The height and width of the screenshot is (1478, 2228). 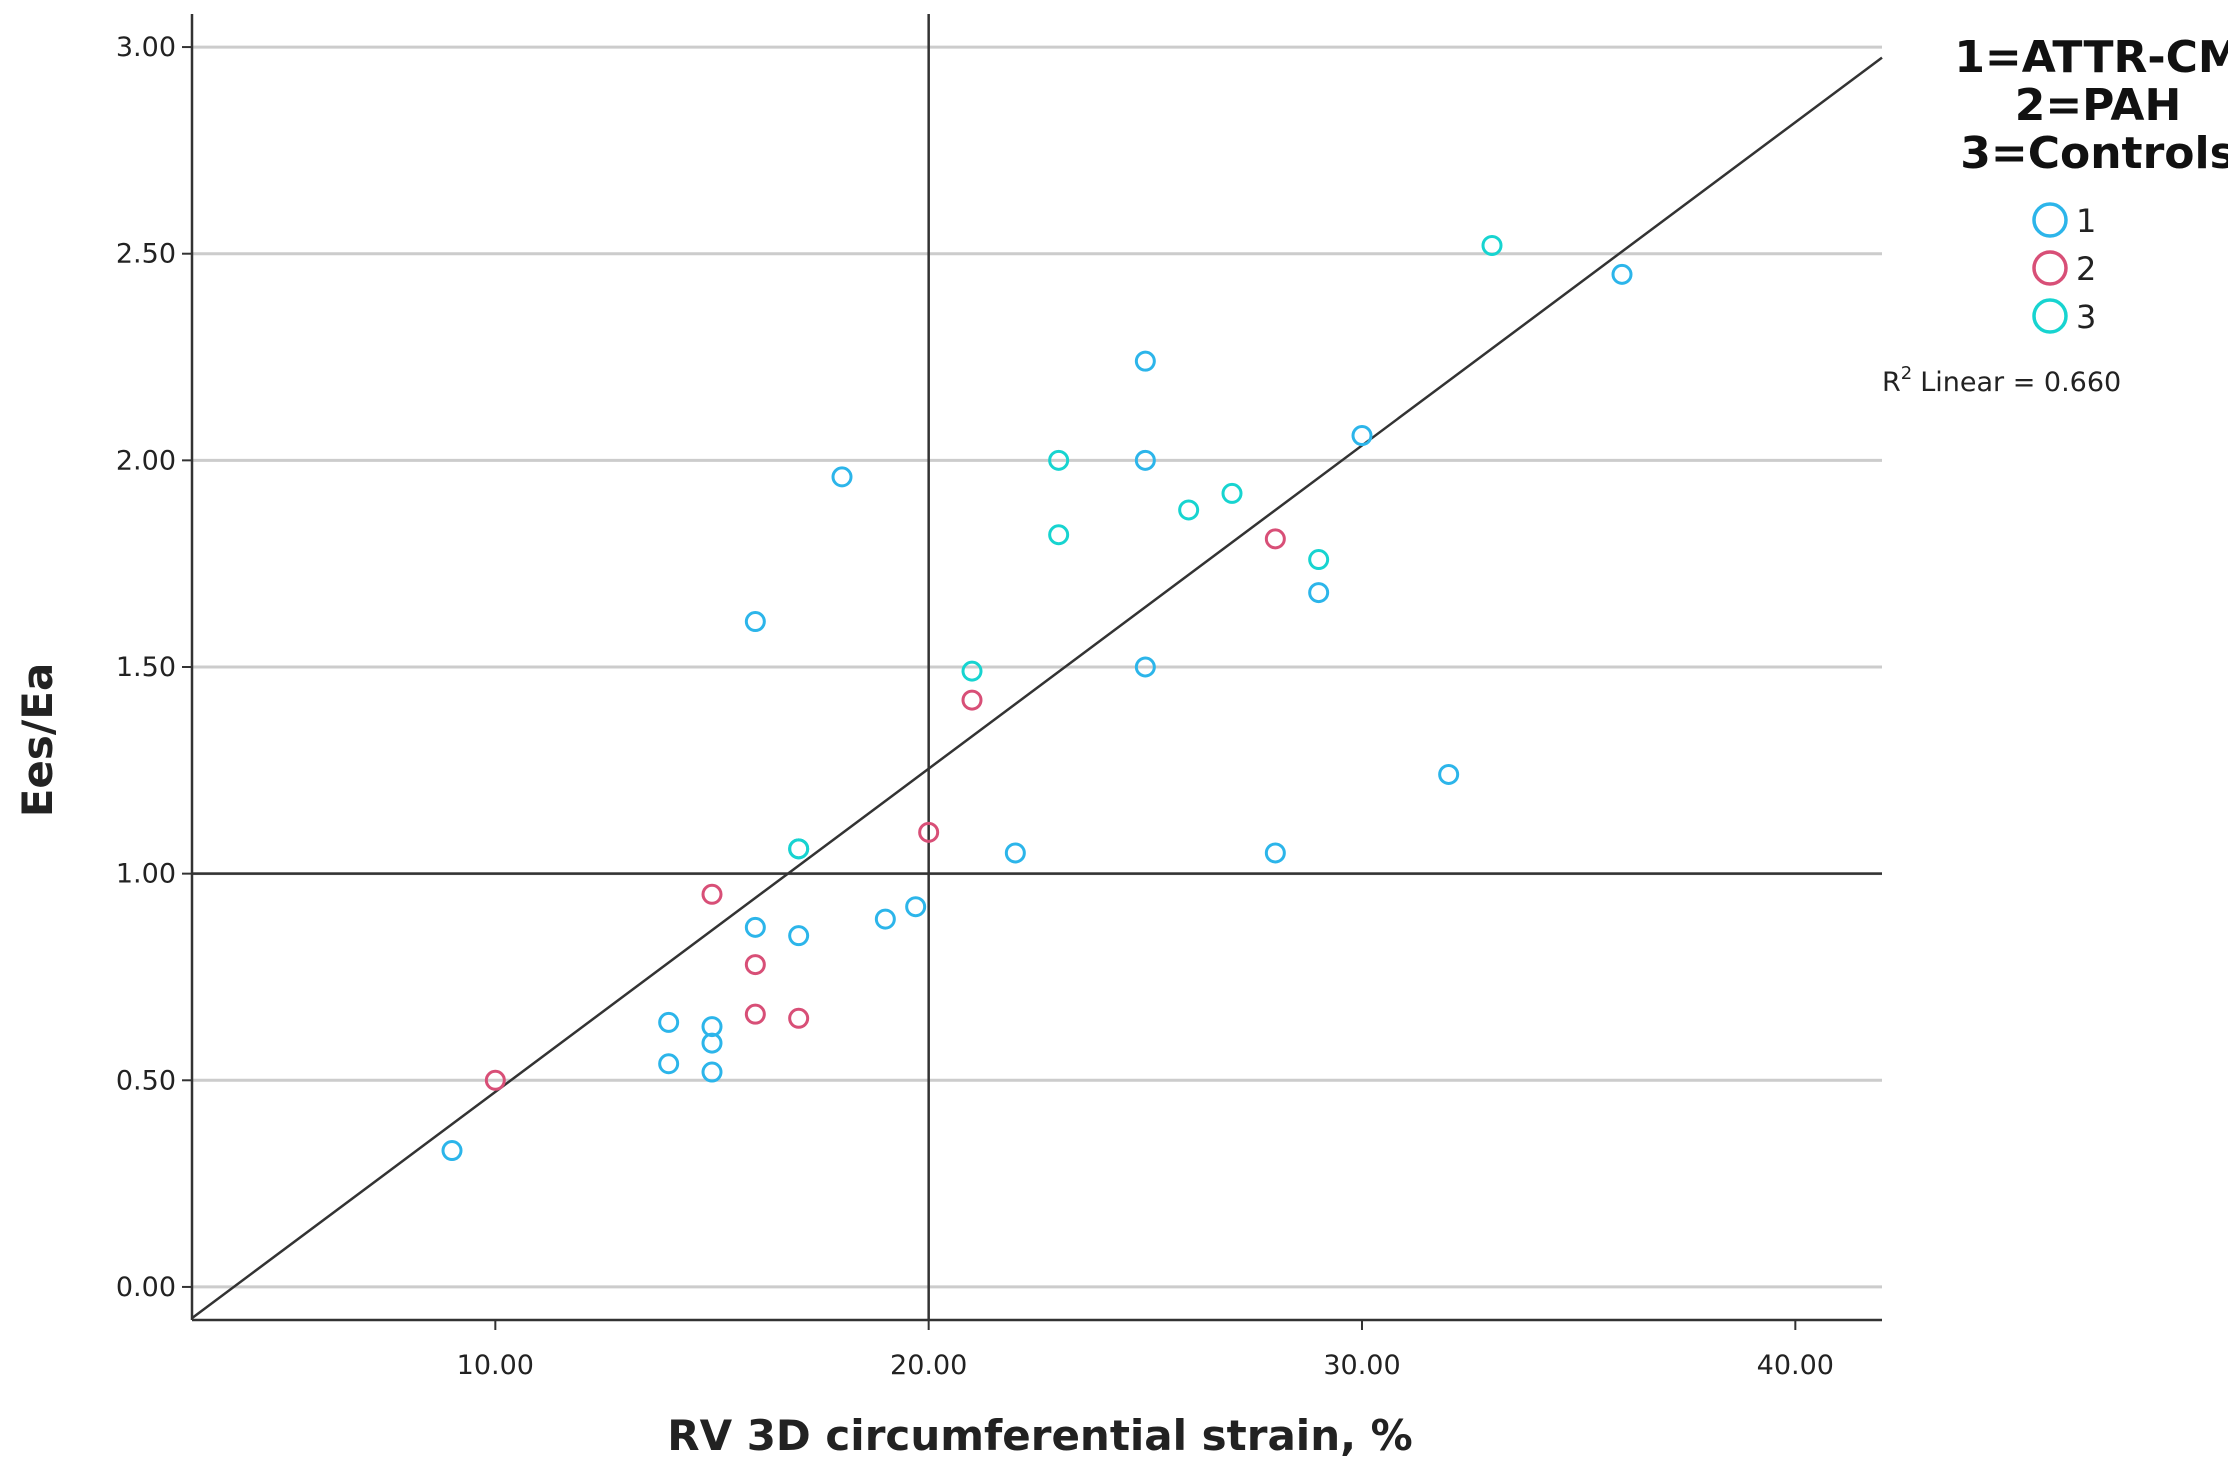 I want to click on y-tick-label-6: 3.00, so click(x=146, y=47).